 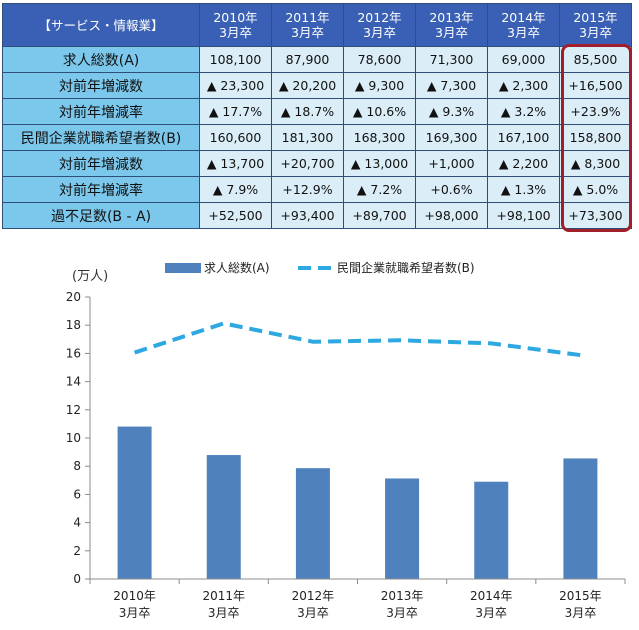 I want to click on table-cell: 85,500, so click(x=595, y=59).